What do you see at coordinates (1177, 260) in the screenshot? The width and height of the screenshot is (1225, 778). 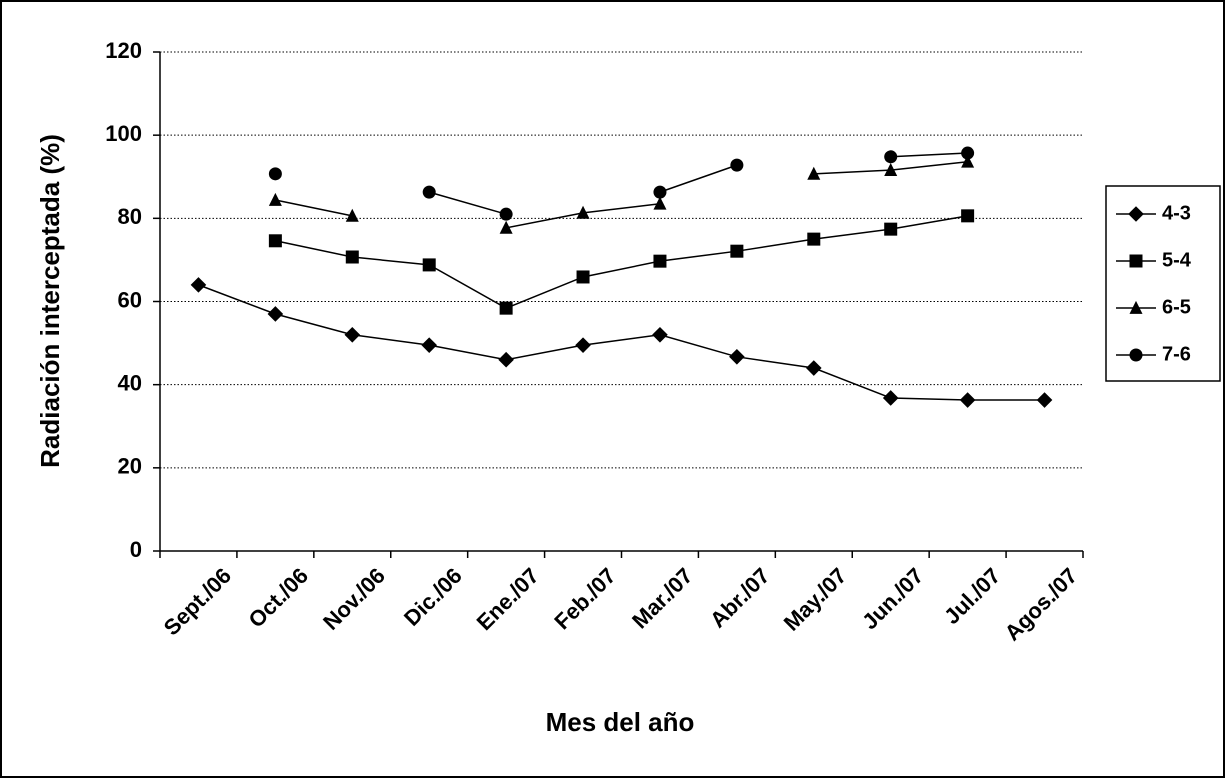 I see `legend-label: 5-4` at bounding box center [1177, 260].